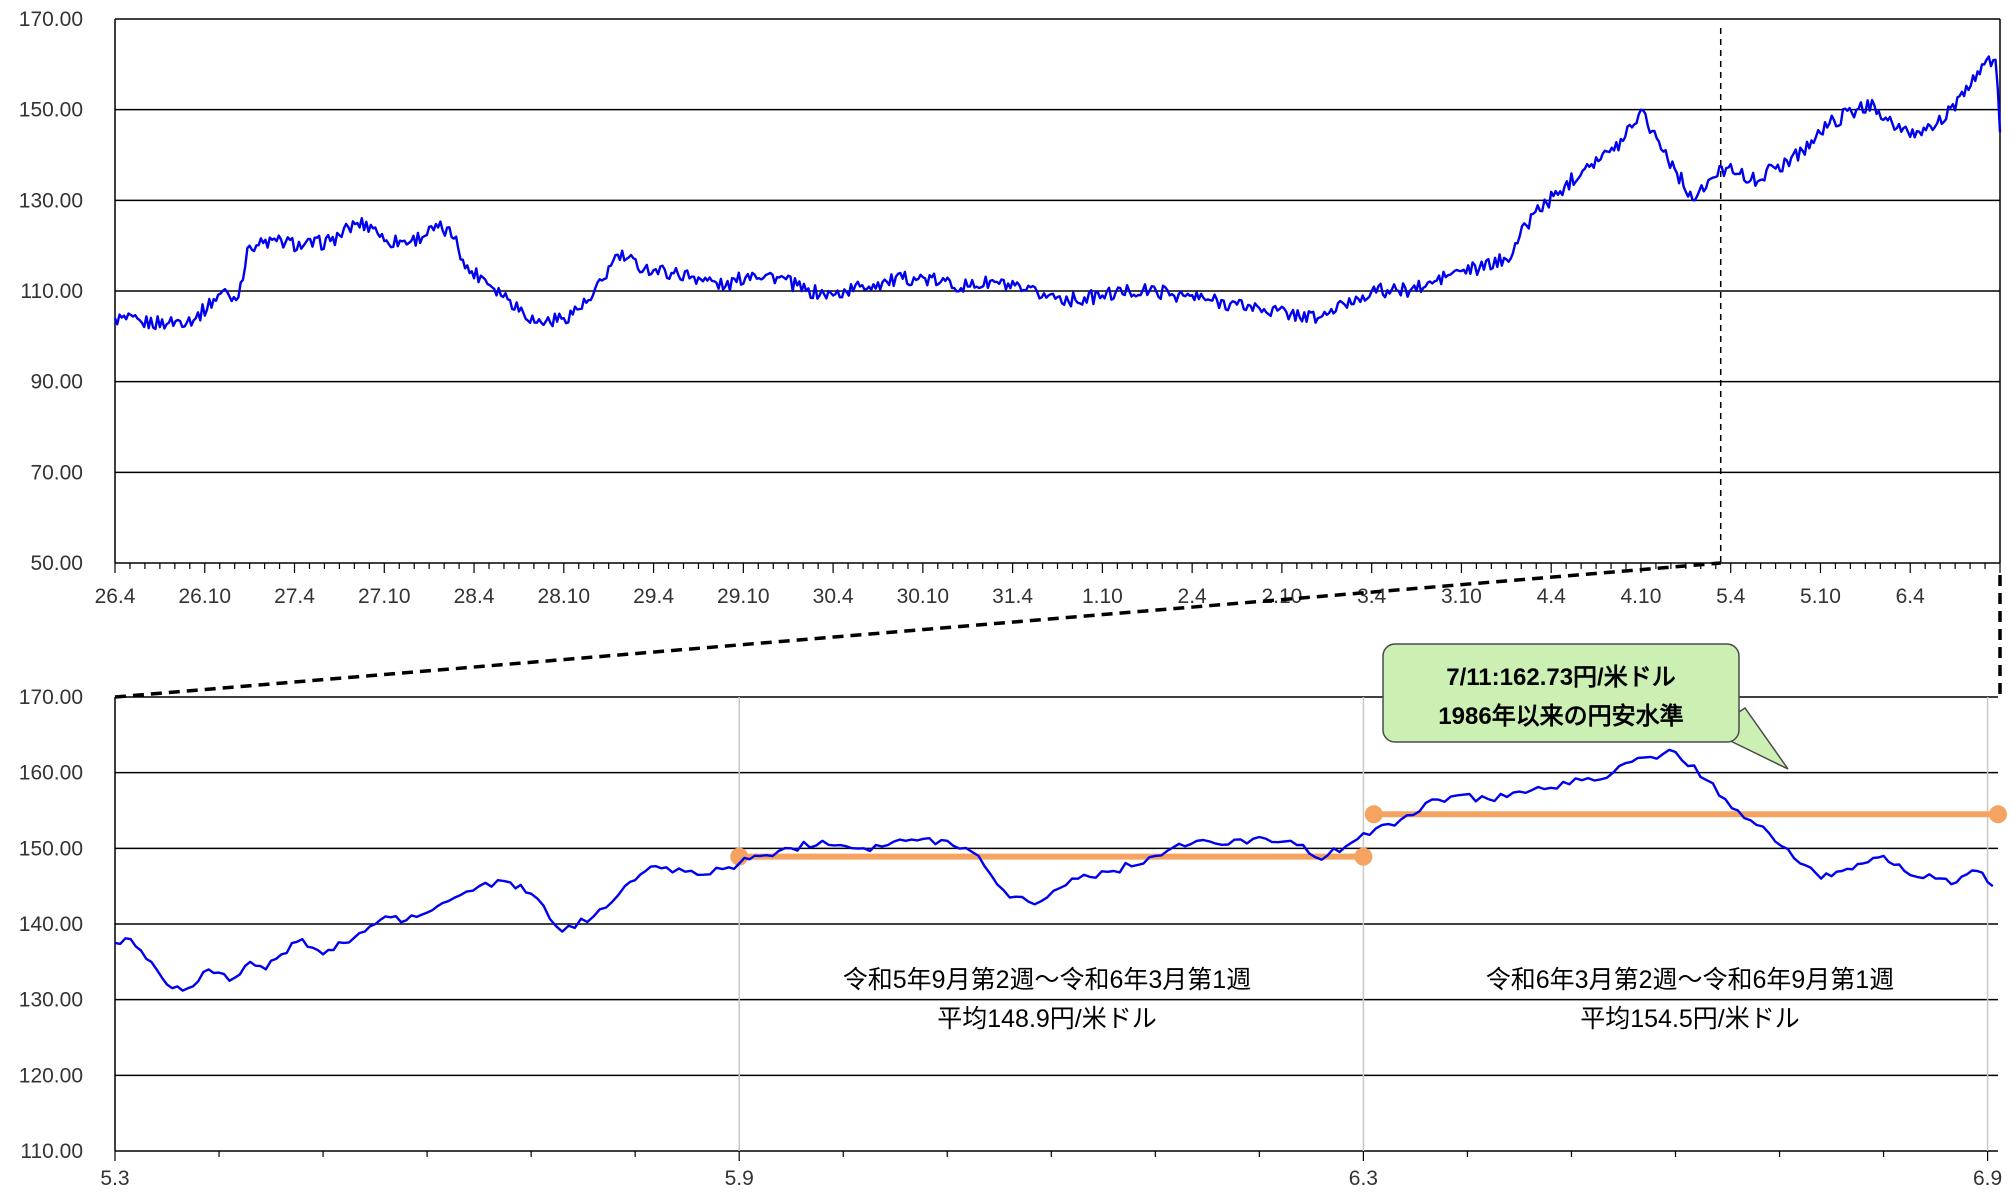 The height and width of the screenshot is (1196, 2011). What do you see at coordinates (51, 1151) in the screenshot?
I see `bottom-y-tick-label: 110.00` at bounding box center [51, 1151].